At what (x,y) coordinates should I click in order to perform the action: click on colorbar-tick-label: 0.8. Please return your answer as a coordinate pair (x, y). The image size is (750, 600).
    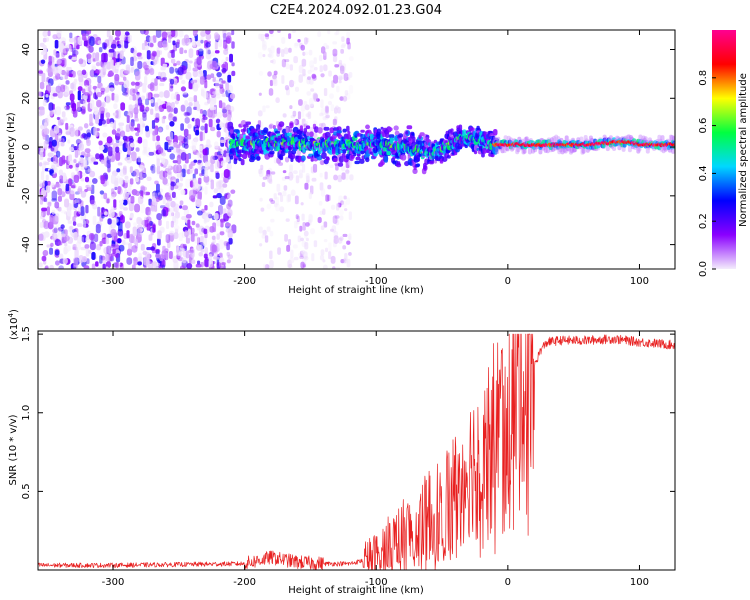
    Looking at the image, I should click on (703, 78).